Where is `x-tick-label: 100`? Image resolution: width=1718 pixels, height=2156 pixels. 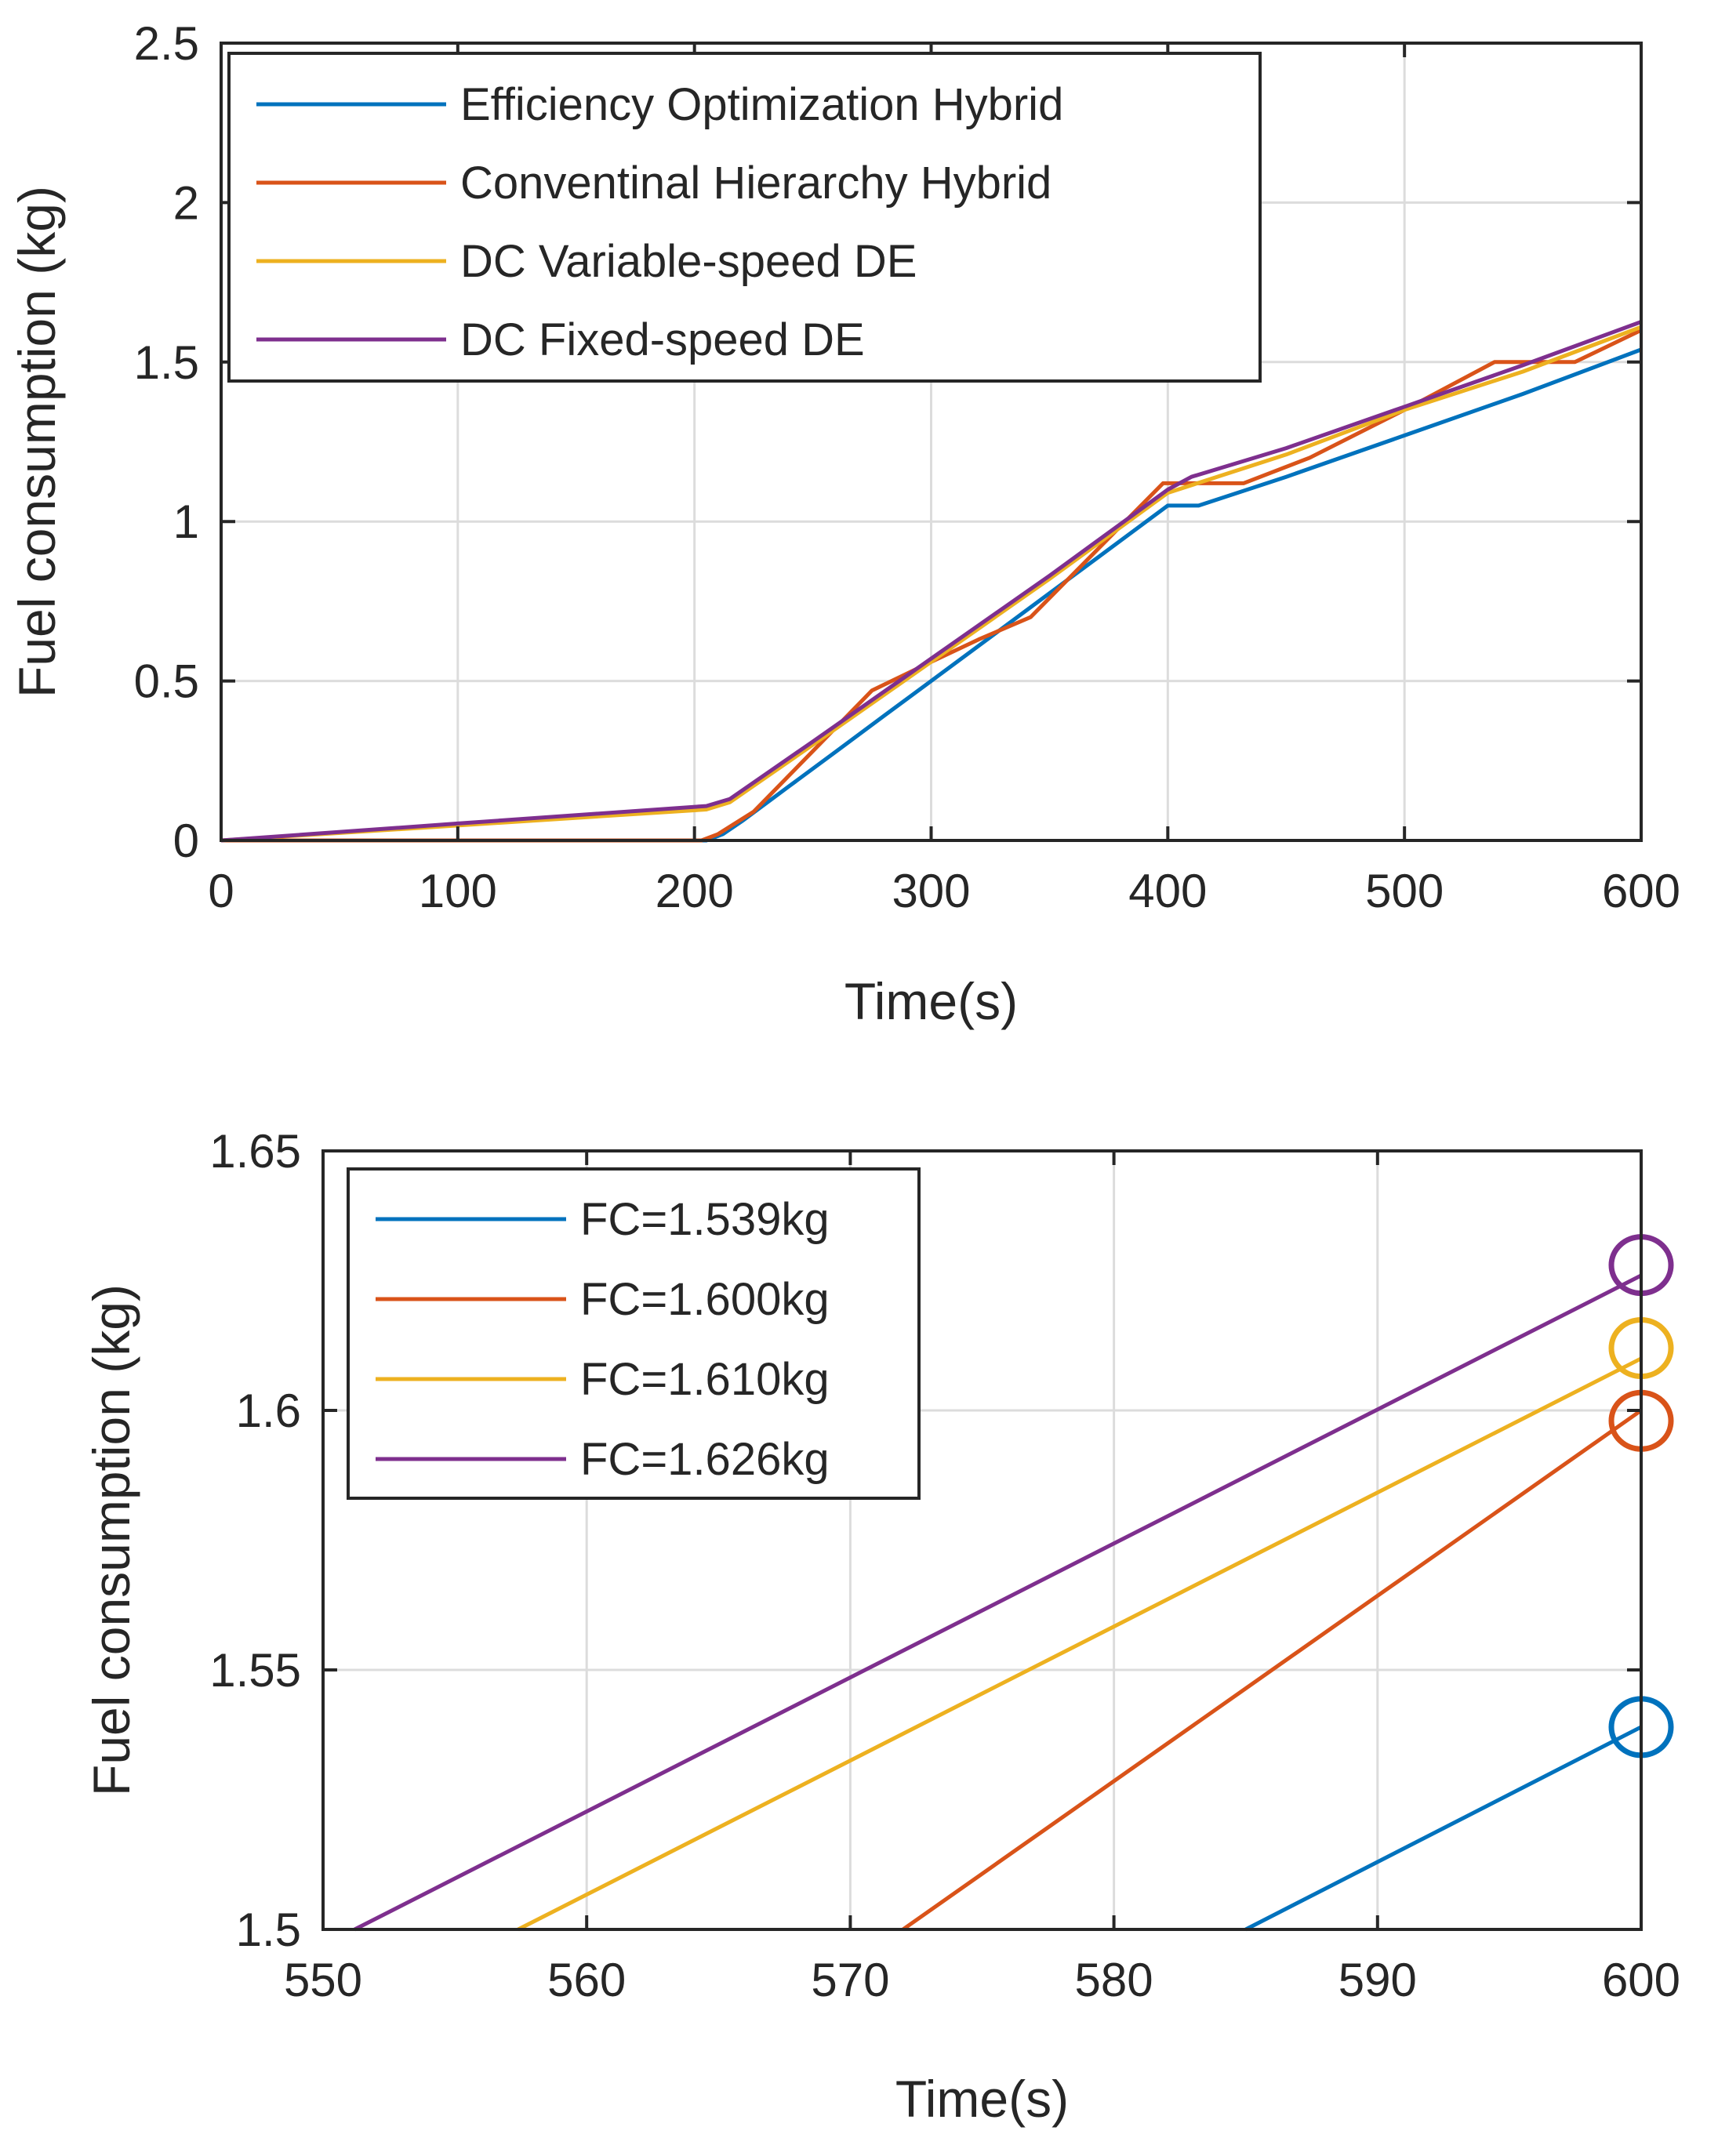
x-tick-label: 100 is located at coordinates (458, 891).